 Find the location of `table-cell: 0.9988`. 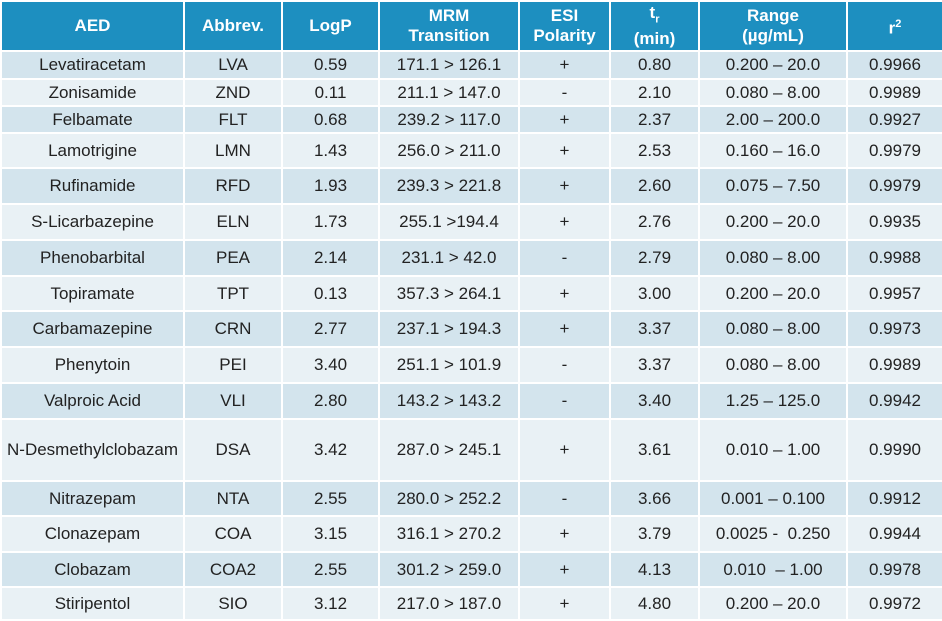

table-cell: 0.9988 is located at coordinates (894, 258).